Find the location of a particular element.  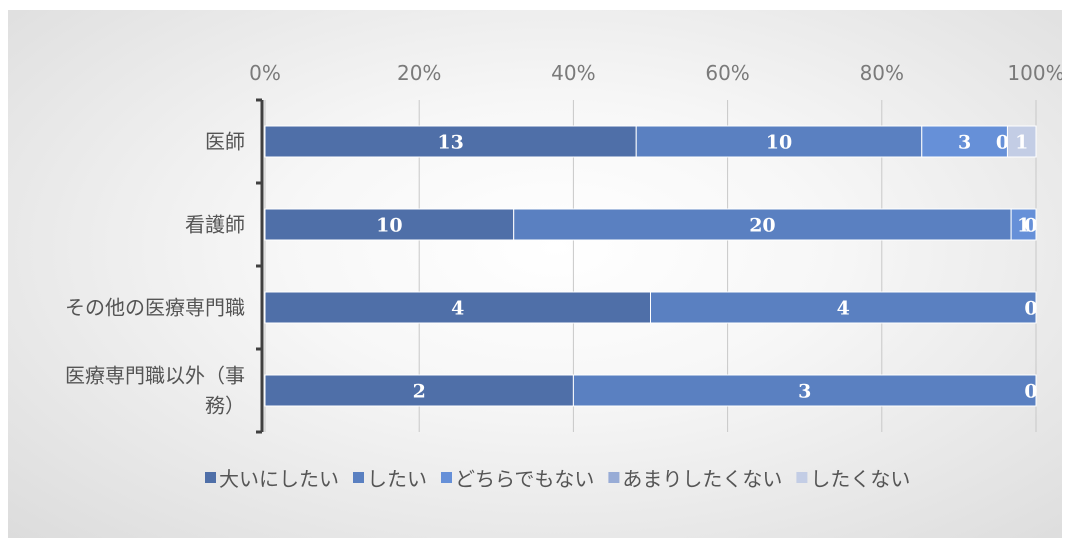

x-tick-label: 20% is located at coordinates (419, 73).